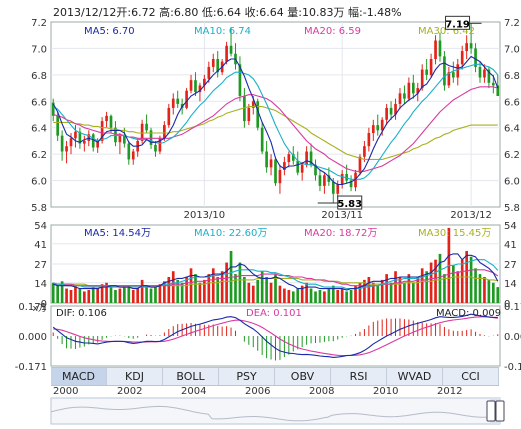 This screenshot has height=429, width=521. I want to click on volume-y-tick-right: 0, so click(507, 304).